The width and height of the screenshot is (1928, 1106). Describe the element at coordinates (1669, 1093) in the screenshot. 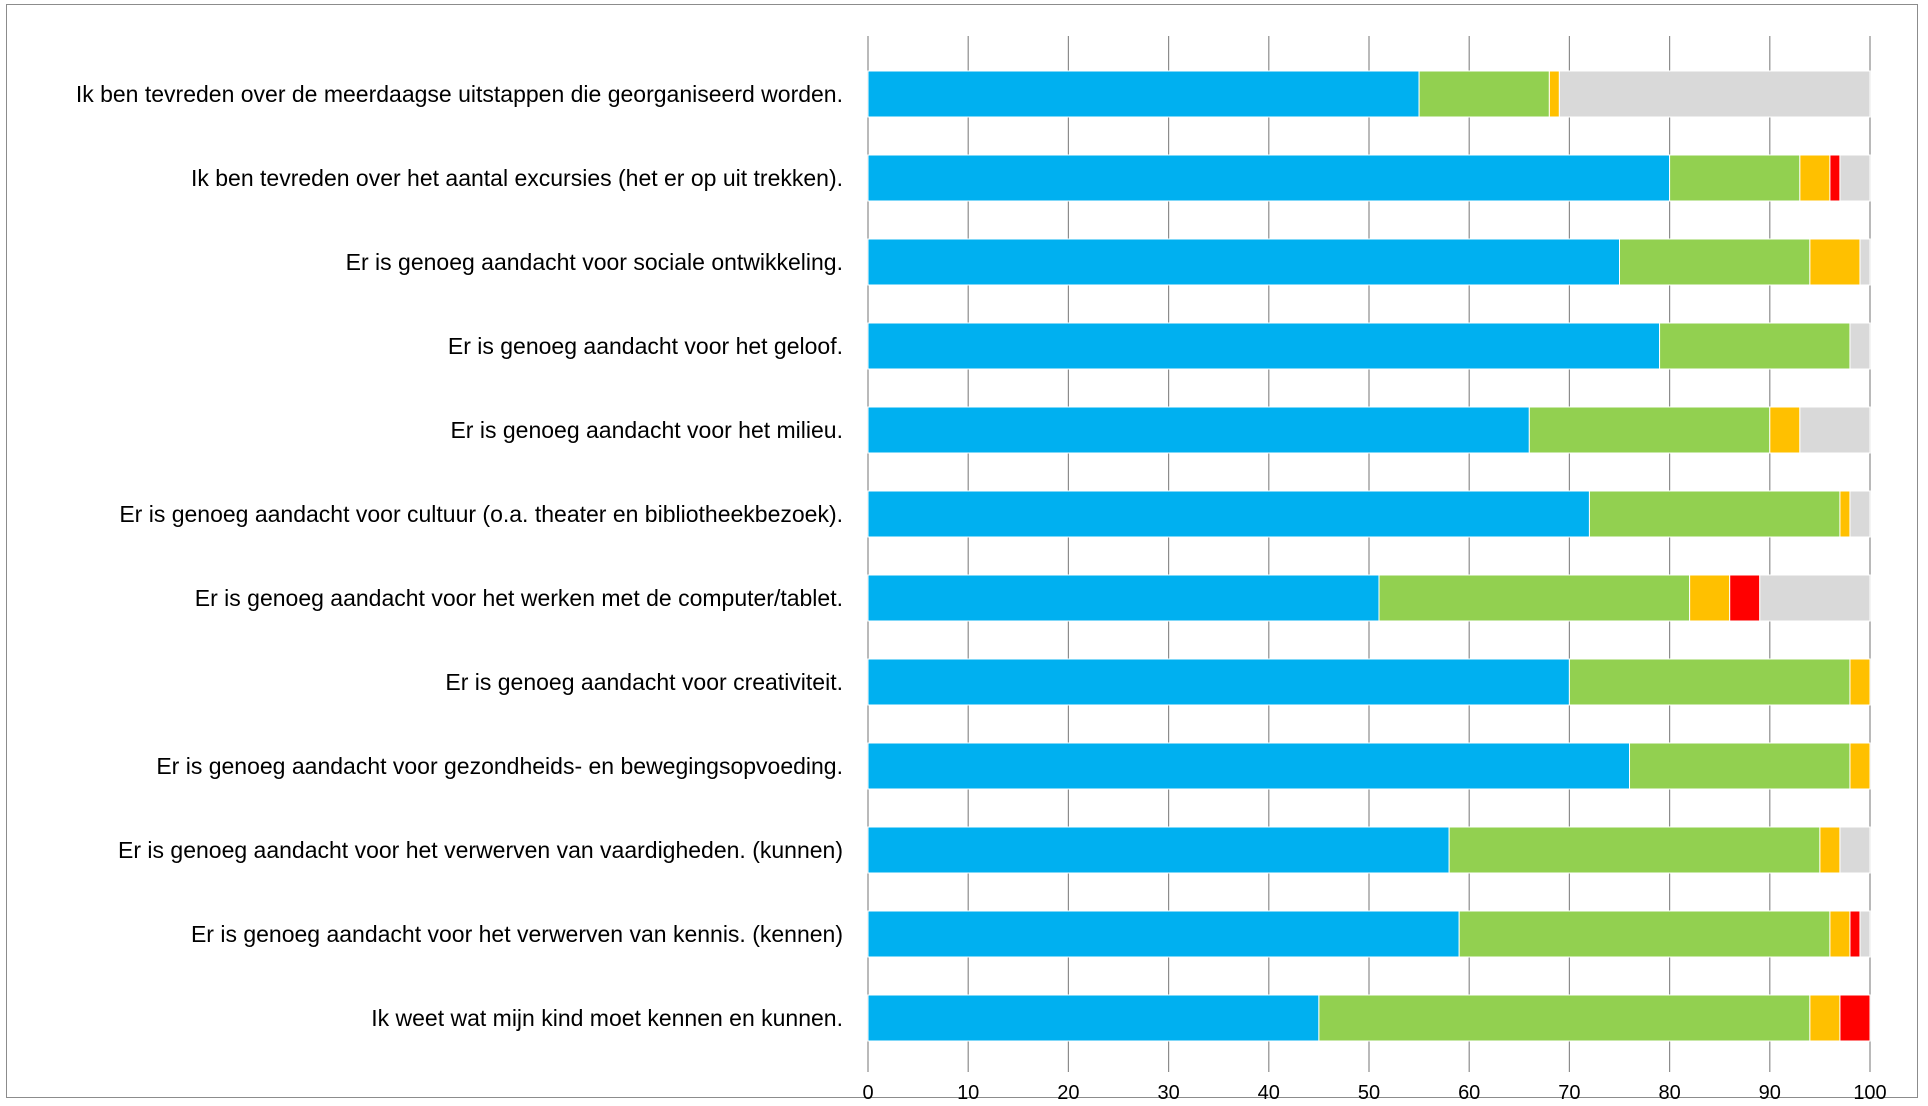

I see `x-tick-label: 80` at that location.